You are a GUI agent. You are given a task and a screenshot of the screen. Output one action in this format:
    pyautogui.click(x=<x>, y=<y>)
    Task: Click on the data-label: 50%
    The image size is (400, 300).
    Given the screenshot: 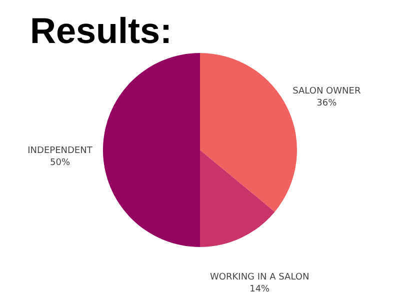 What is the action you would take?
    pyautogui.click(x=60, y=163)
    